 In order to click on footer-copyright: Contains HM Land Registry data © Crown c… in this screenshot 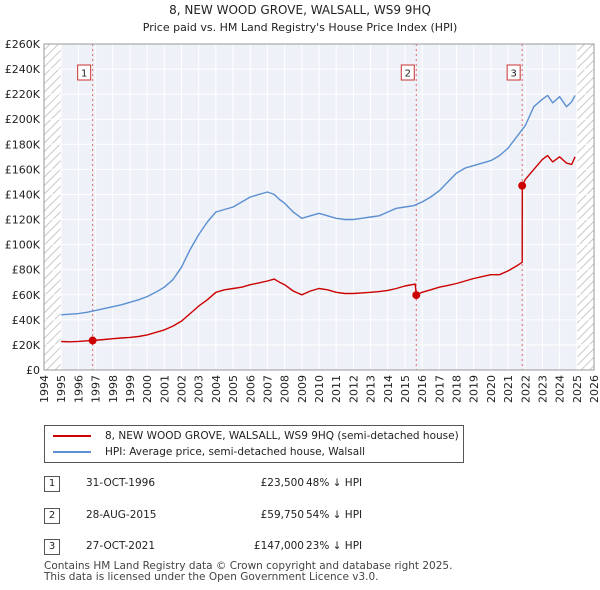, I will do `click(248, 566)`.